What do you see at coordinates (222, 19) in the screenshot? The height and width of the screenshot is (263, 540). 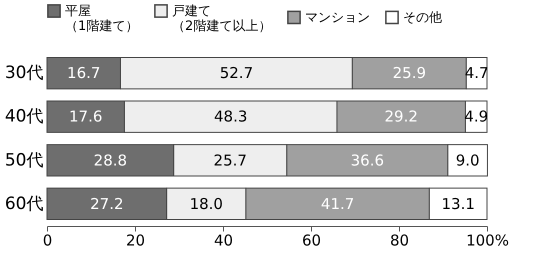 I see `legend-label: 戸建て（2階建て以上）` at bounding box center [222, 19].